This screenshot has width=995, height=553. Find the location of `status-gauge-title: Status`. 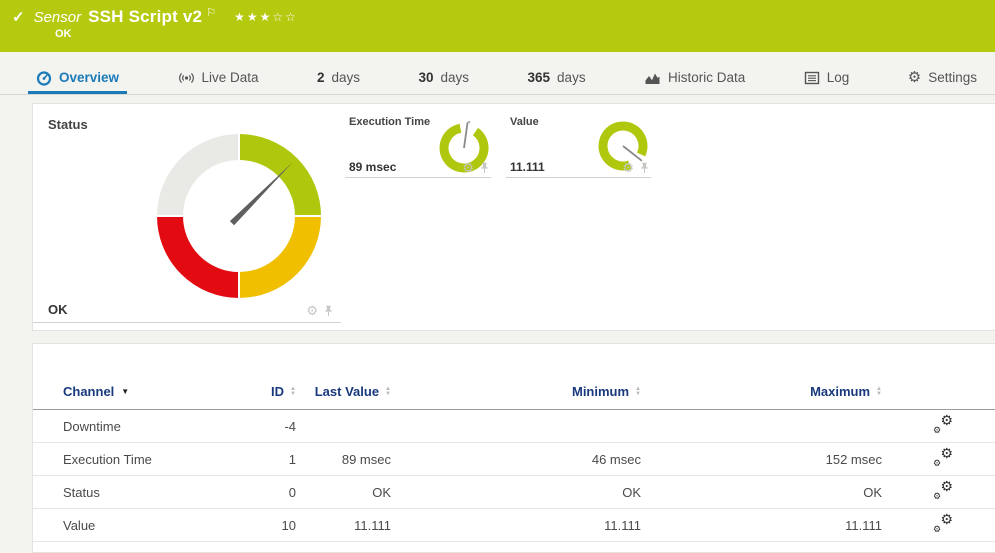

status-gauge-title: Status is located at coordinates (68, 124).